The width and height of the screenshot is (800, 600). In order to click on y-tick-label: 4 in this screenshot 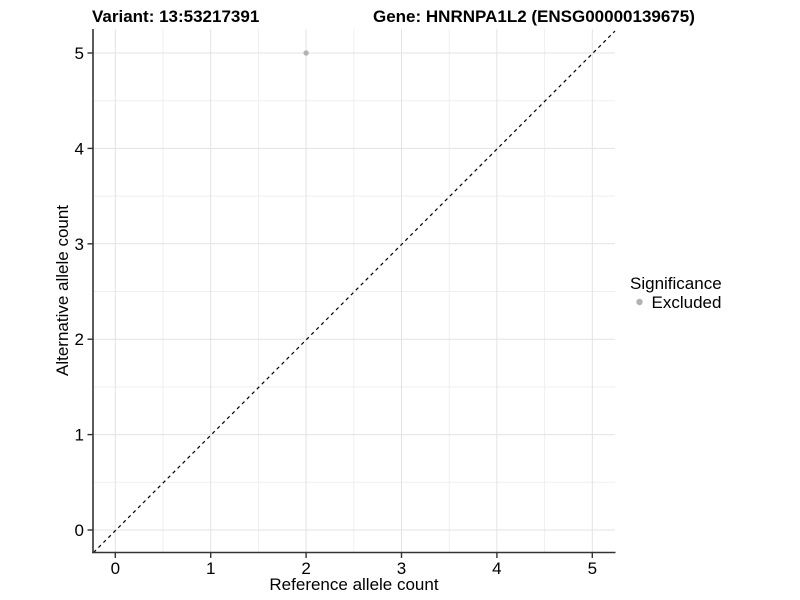, I will do `click(79, 148)`.